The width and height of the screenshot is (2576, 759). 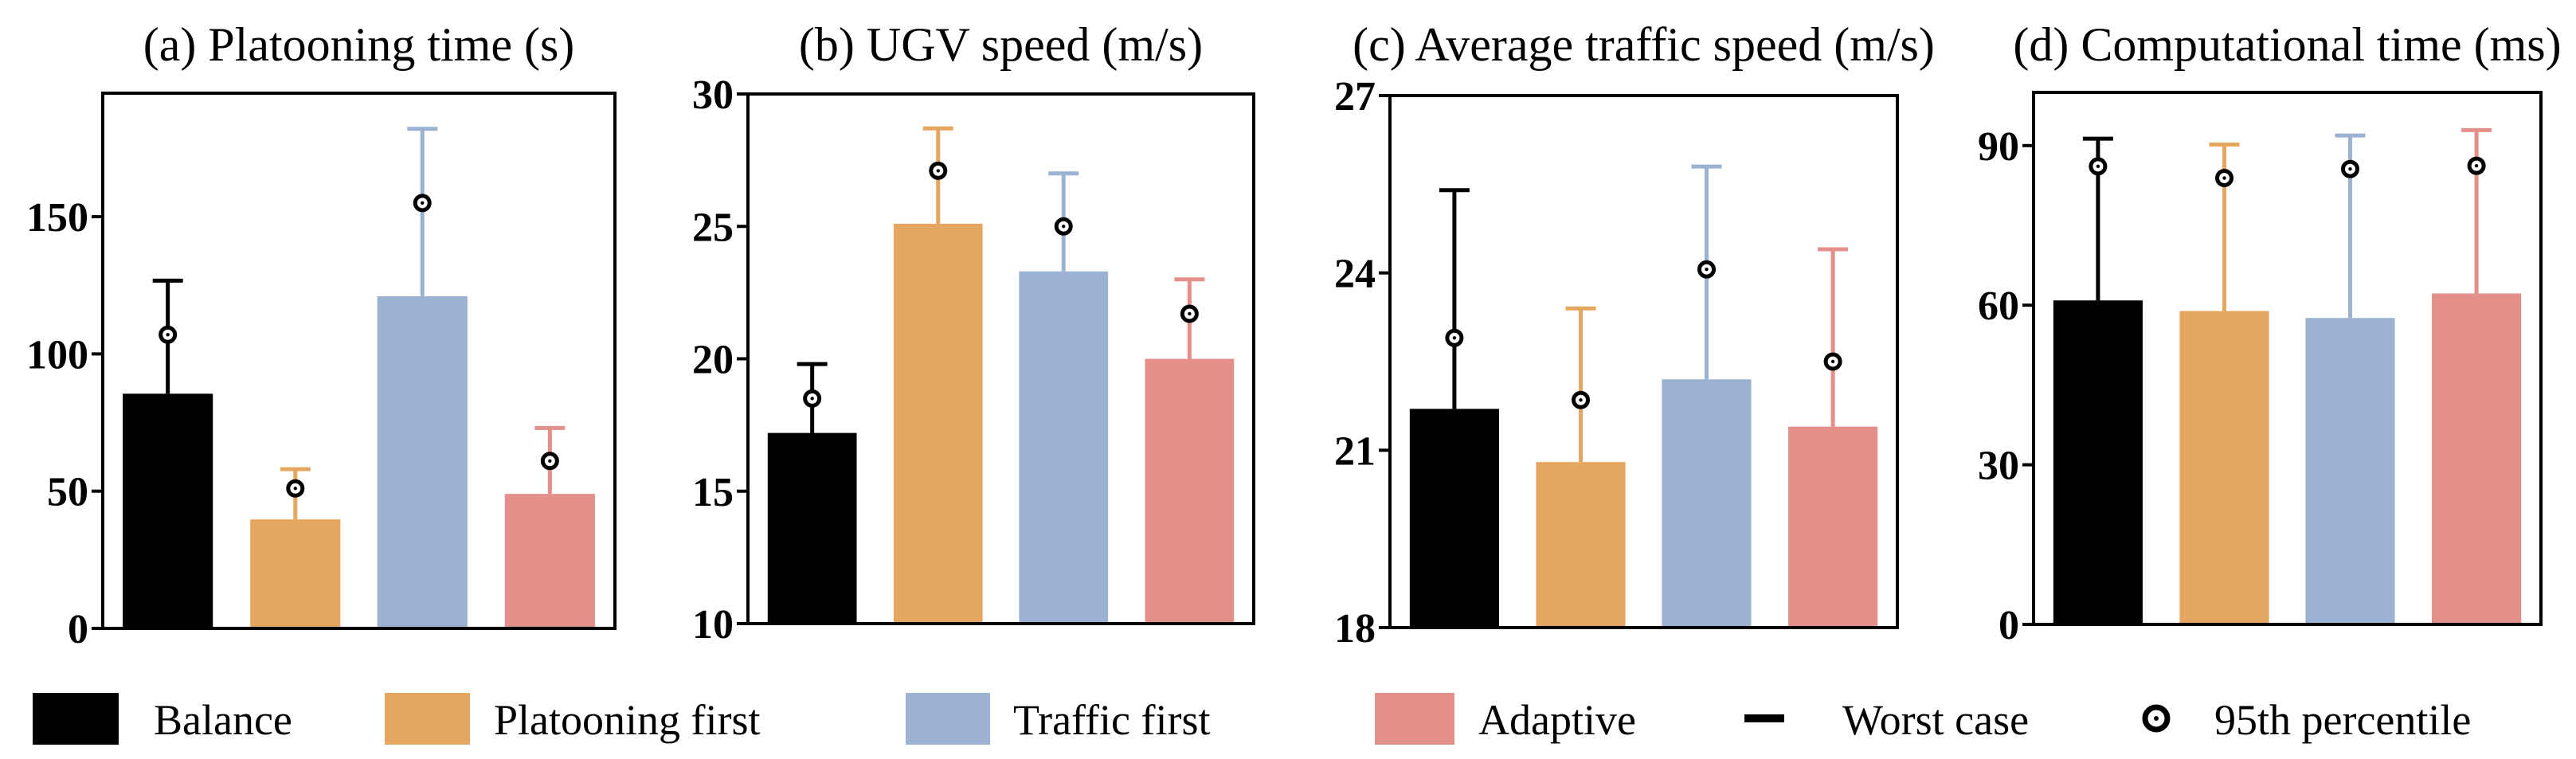 I want to click on y-tick-label: 15, so click(x=713, y=492).